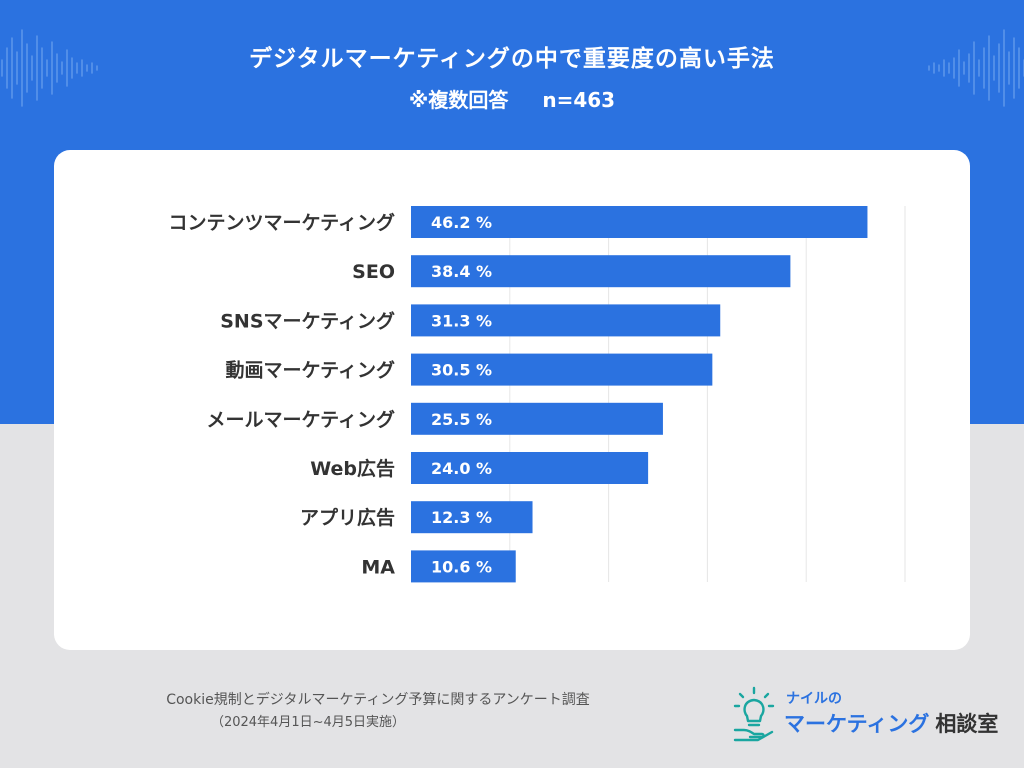 The width and height of the screenshot is (1024, 768). I want to click on chart-subtitle: ※複数回答 n=463, so click(512, 100).